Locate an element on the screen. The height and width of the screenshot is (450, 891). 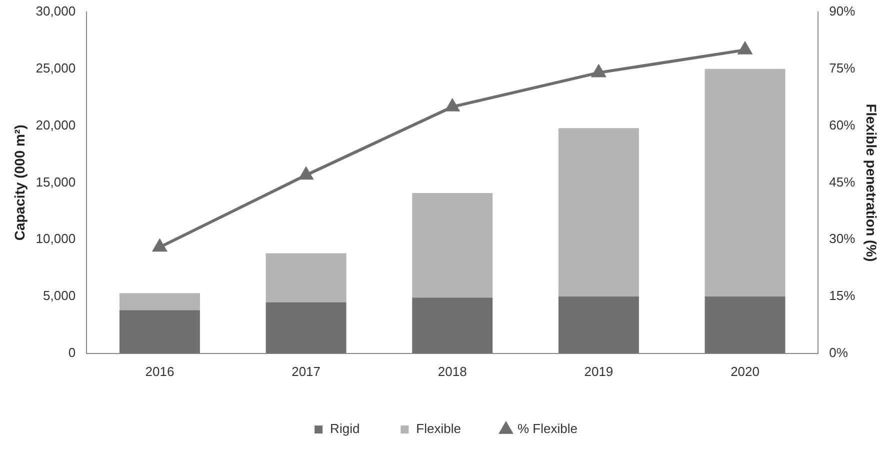
y2-tick-label: 30% is located at coordinates (842, 238).